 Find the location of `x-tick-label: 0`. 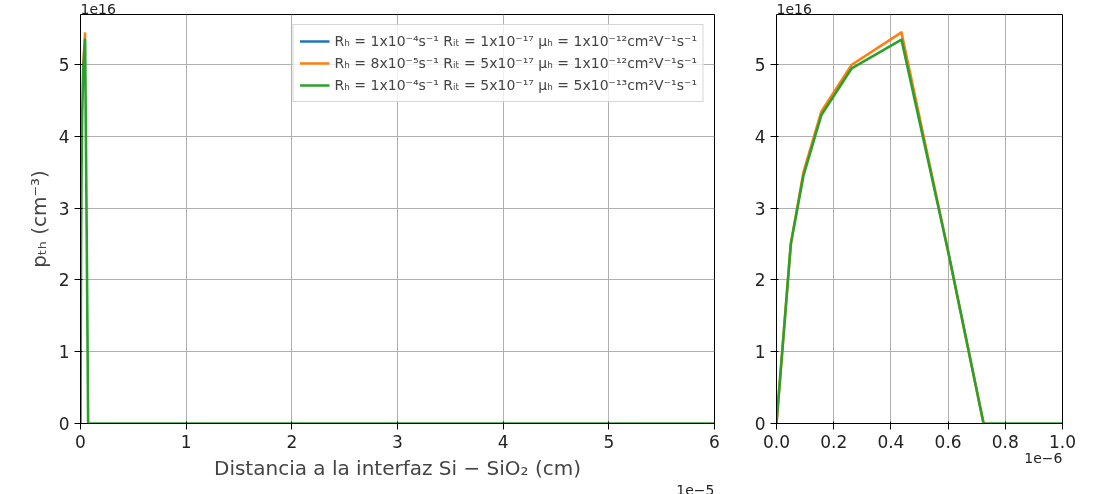

x-tick-label: 0 is located at coordinates (80, 441).